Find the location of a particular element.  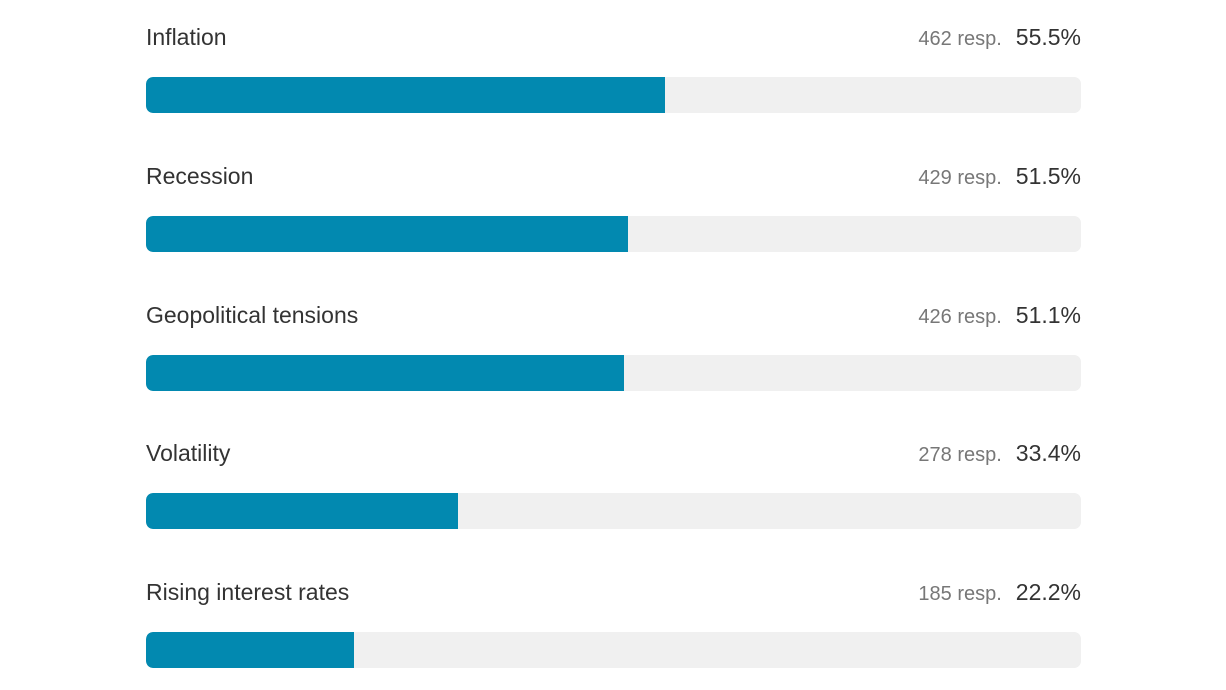

percent-label: 51.1% is located at coordinates (1048, 315).